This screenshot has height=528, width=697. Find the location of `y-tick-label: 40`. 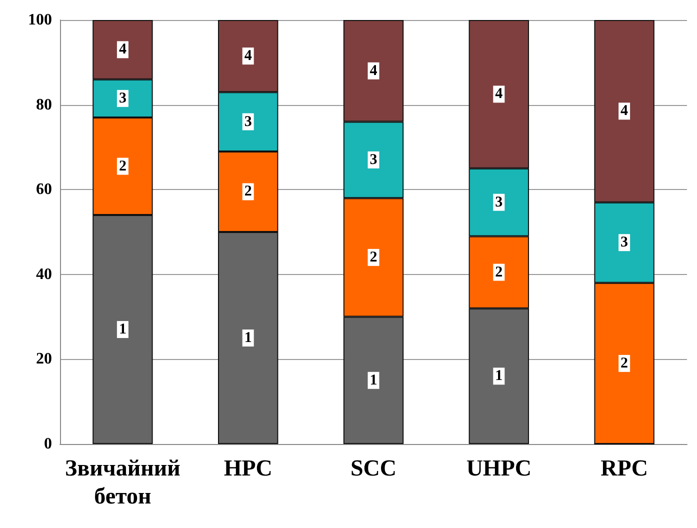

y-tick-label: 40 is located at coordinates (44, 274).